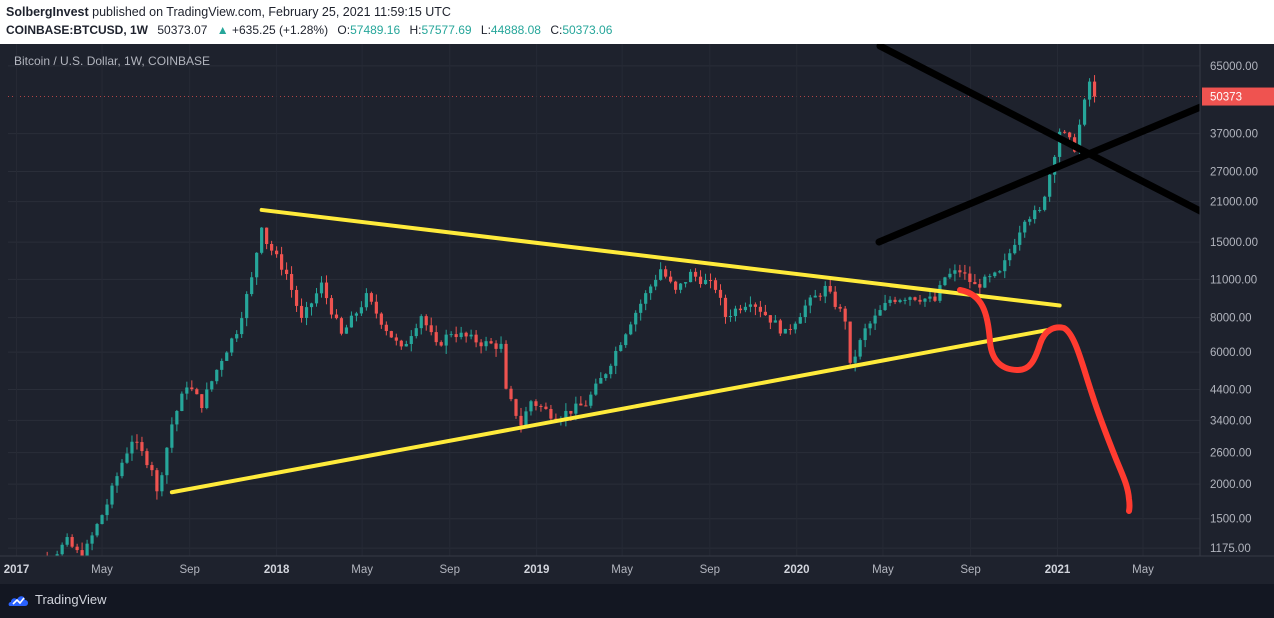 The height and width of the screenshot is (618, 1274). What do you see at coordinates (1226, 98) in the screenshot?
I see `last-price-label: 50373` at bounding box center [1226, 98].